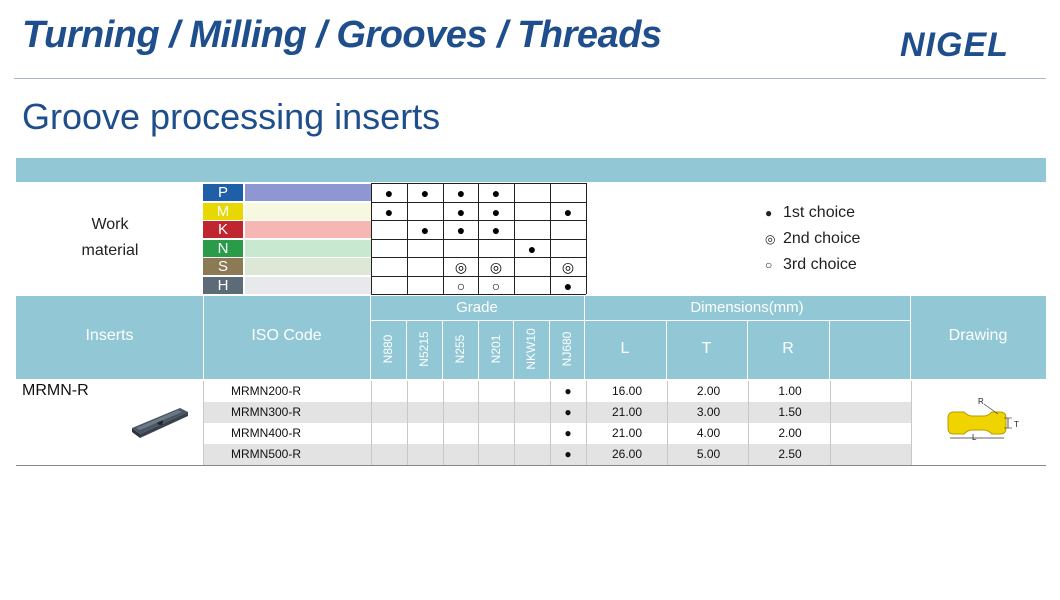 The width and height of the screenshot is (1060, 600). What do you see at coordinates (223, 229) in the screenshot?
I see `material-code-k: K` at bounding box center [223, 229].